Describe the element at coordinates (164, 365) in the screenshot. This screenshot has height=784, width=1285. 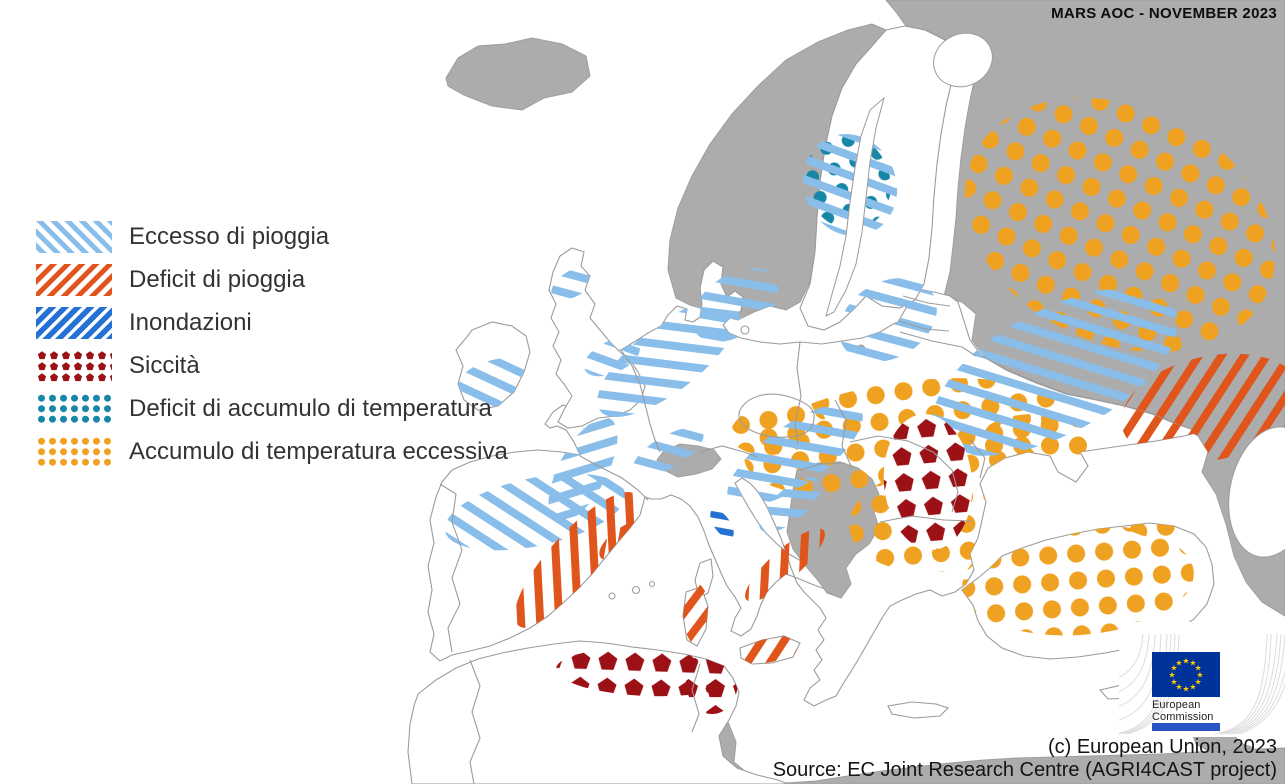
I see `legend-label: Siccità` at that location.